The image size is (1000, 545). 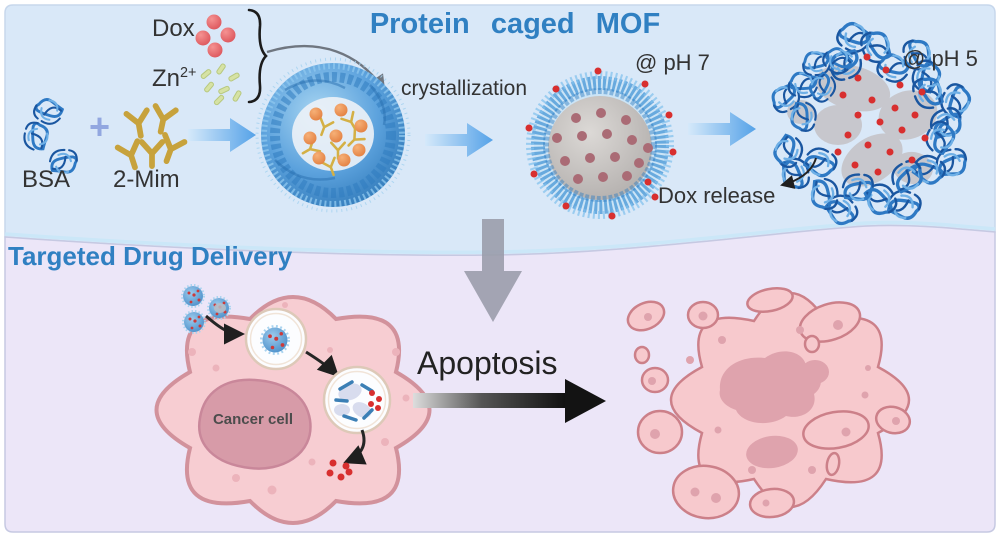 I want to click on crystallization-label: crystallization, so click(x=464, y=88).